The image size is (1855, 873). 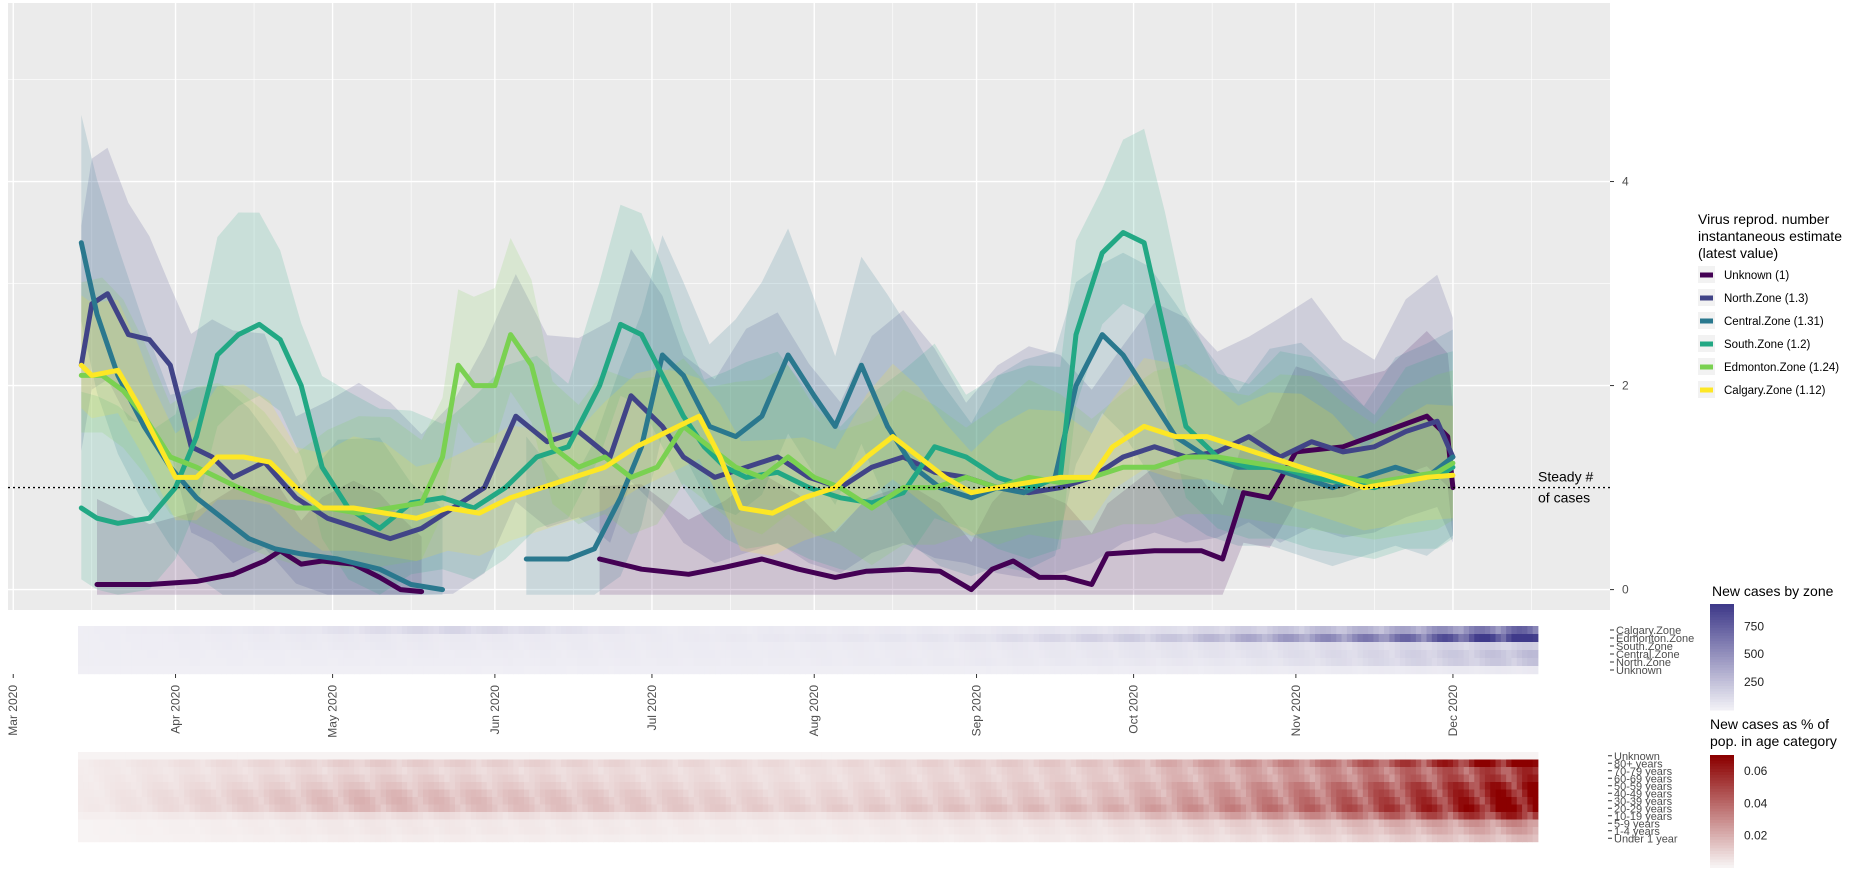 What do you see at coordinates (1764, 219) in the screenshot?
I see `legend-title-line1: Virus reprod. number` at bounding box center [1764, 219].